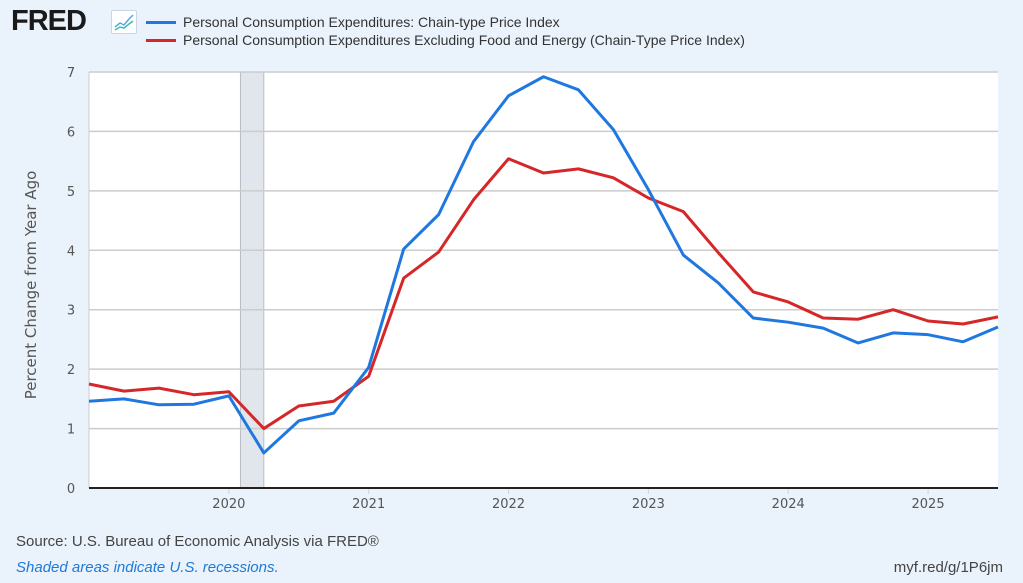 This screenshot has width=1023, height=583. I want to click on line-chart-icon, so click(124, 22).